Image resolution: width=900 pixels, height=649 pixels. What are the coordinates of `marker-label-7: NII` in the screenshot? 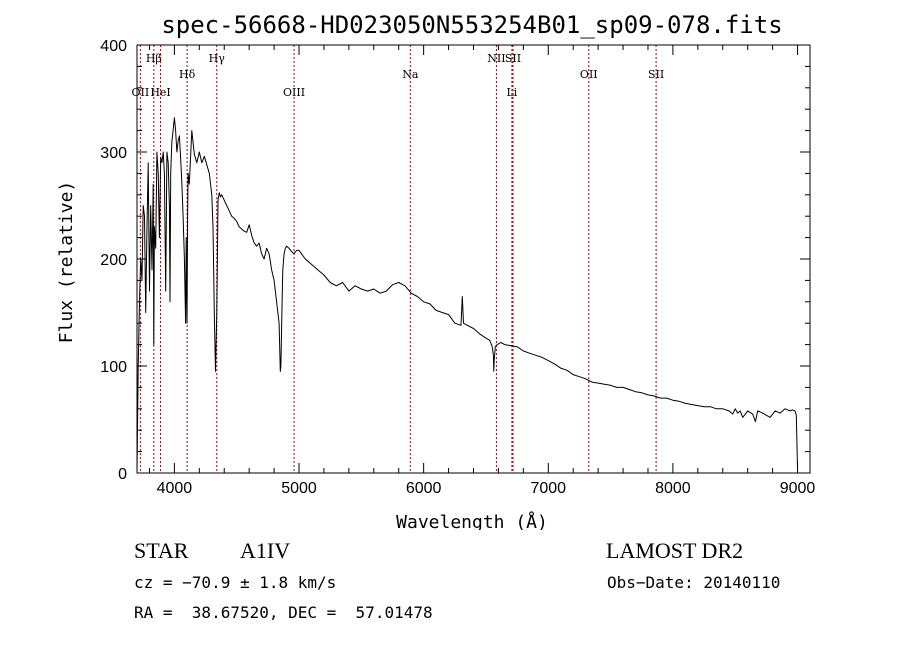 It's located at (496, 58).